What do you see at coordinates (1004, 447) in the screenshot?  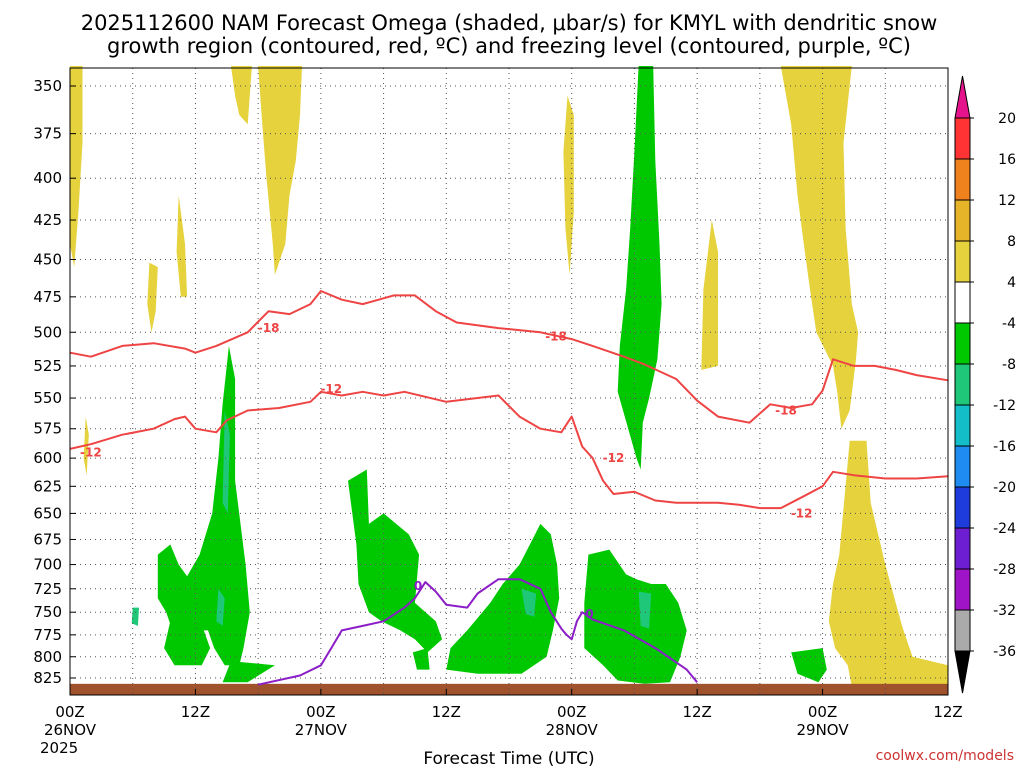 I see `colorbar-label-8: -16` at bounding box center [1004, 447].